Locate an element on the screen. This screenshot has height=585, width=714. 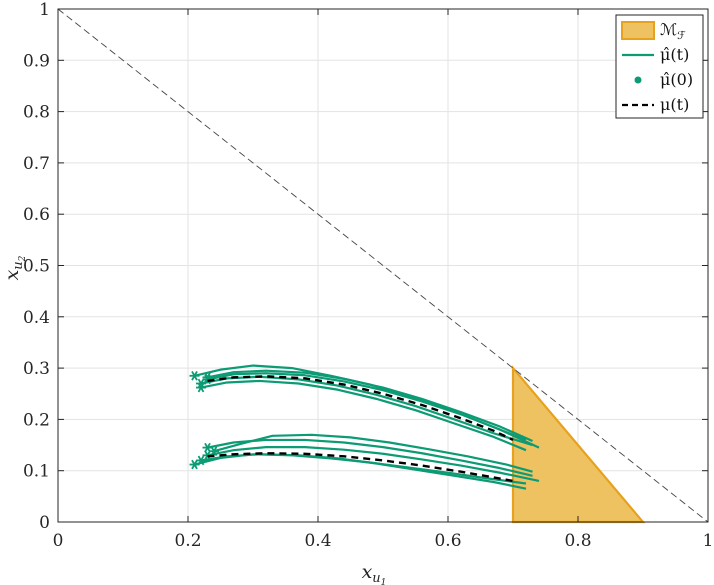
y-tick-label: 0.1 is located at coordinates (36, 472).